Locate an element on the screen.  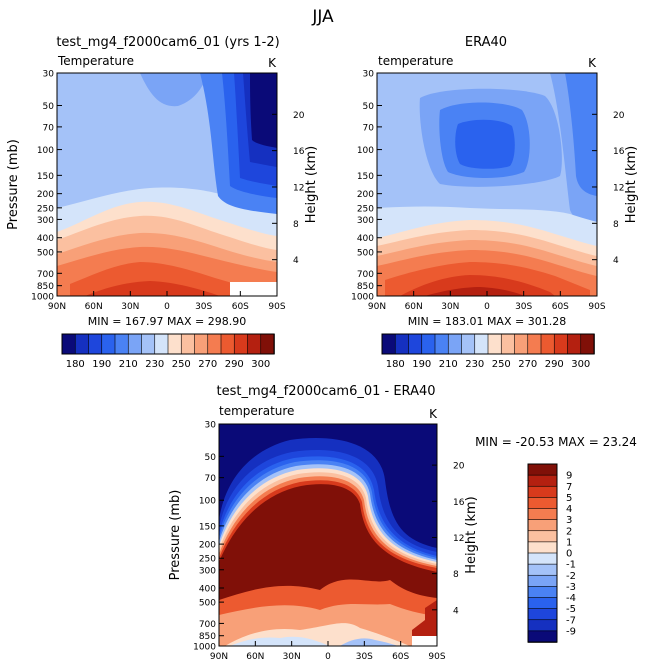
diff-colorbar-label: 7 is located at coordinates (569, 487).